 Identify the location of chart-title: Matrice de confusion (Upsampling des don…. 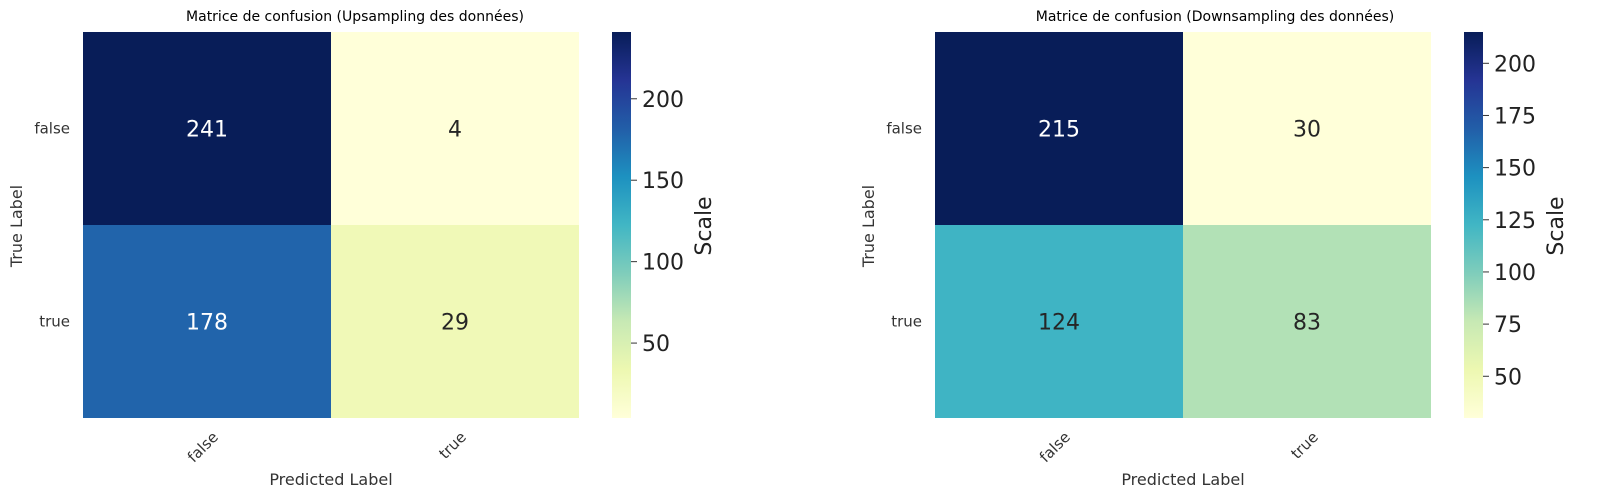
(355, 17).